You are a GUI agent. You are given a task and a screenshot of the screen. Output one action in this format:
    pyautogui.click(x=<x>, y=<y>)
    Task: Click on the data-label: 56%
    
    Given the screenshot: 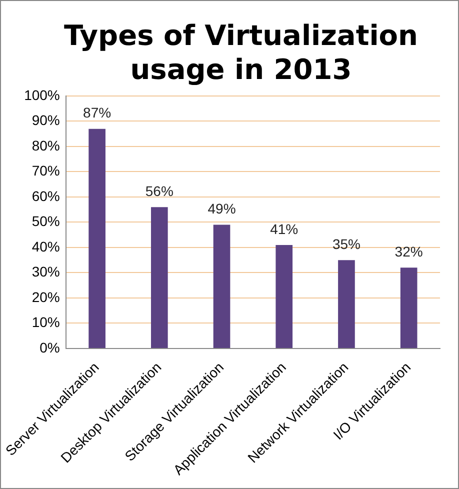 What is the action you would take?
    pyautogui.click(x=159, y=190)
    